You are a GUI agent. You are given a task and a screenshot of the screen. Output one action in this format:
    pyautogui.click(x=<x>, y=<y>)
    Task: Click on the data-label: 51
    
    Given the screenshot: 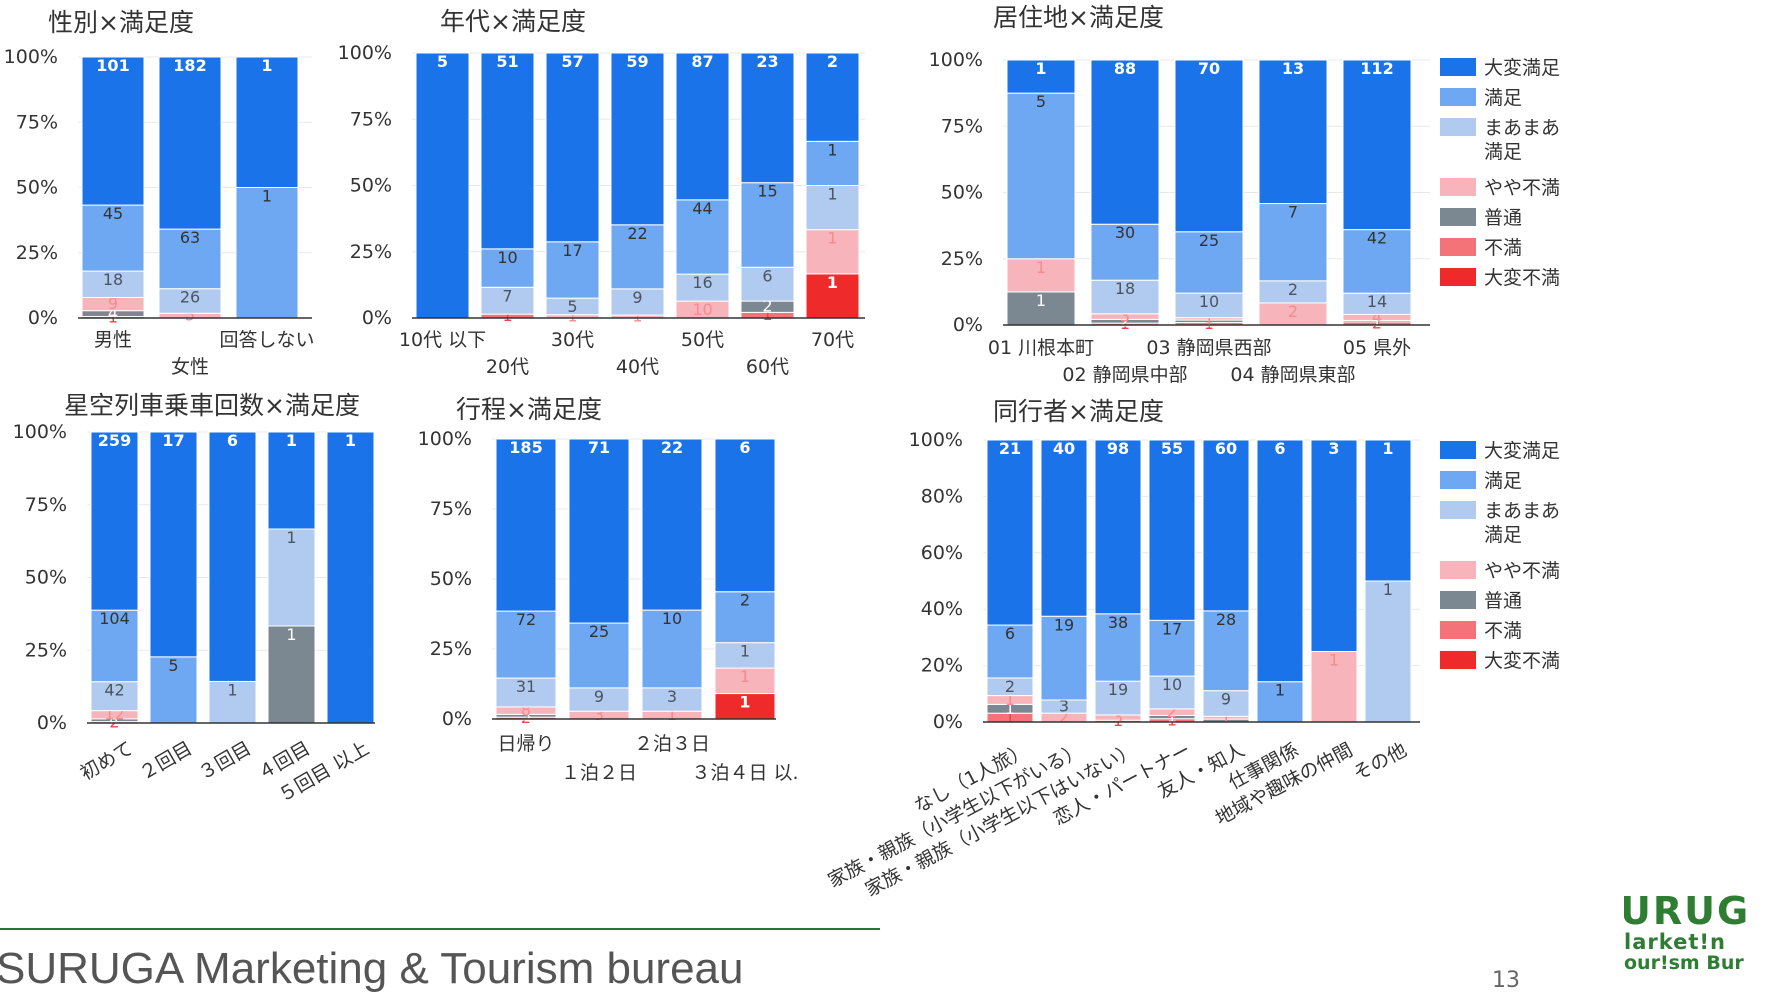 What is the action you would take?
    pyautogui.click(x=507, y=61)
    